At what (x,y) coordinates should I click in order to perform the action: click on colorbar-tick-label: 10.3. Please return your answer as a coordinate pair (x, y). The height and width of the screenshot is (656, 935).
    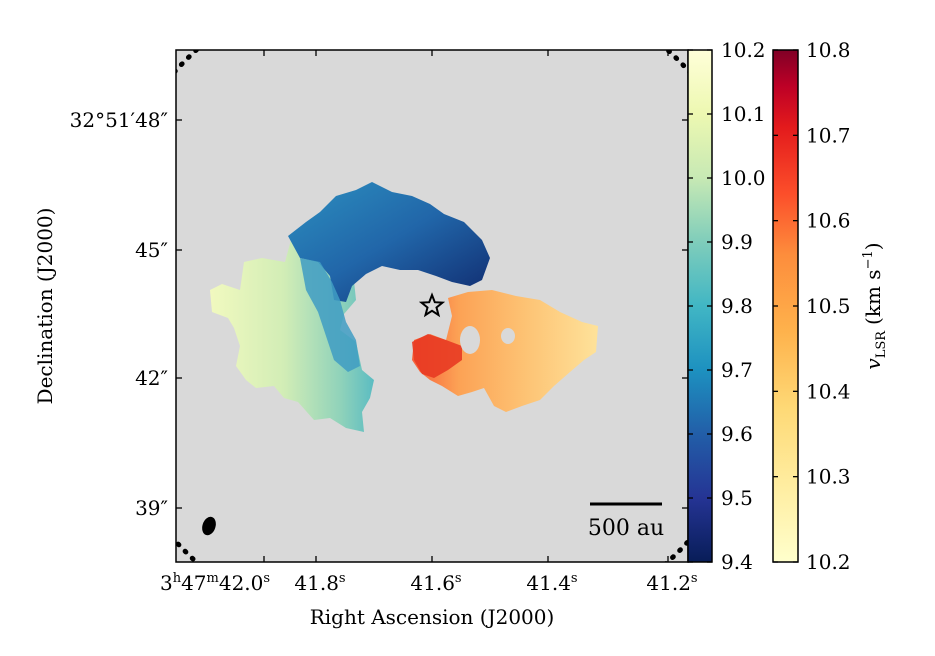
    Looking at the image, I should click on (828, 477).